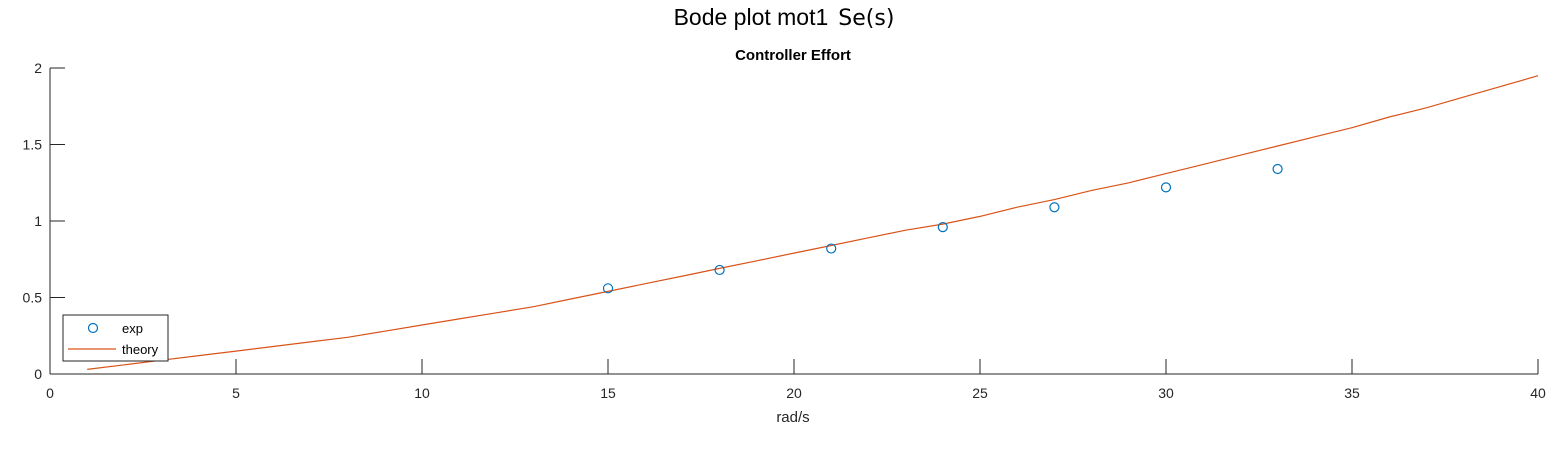 The image size is (1568, 457). Describe the element at coordinates (93, 328) in the screenshot. I see `legend-marker-exp` at that location.